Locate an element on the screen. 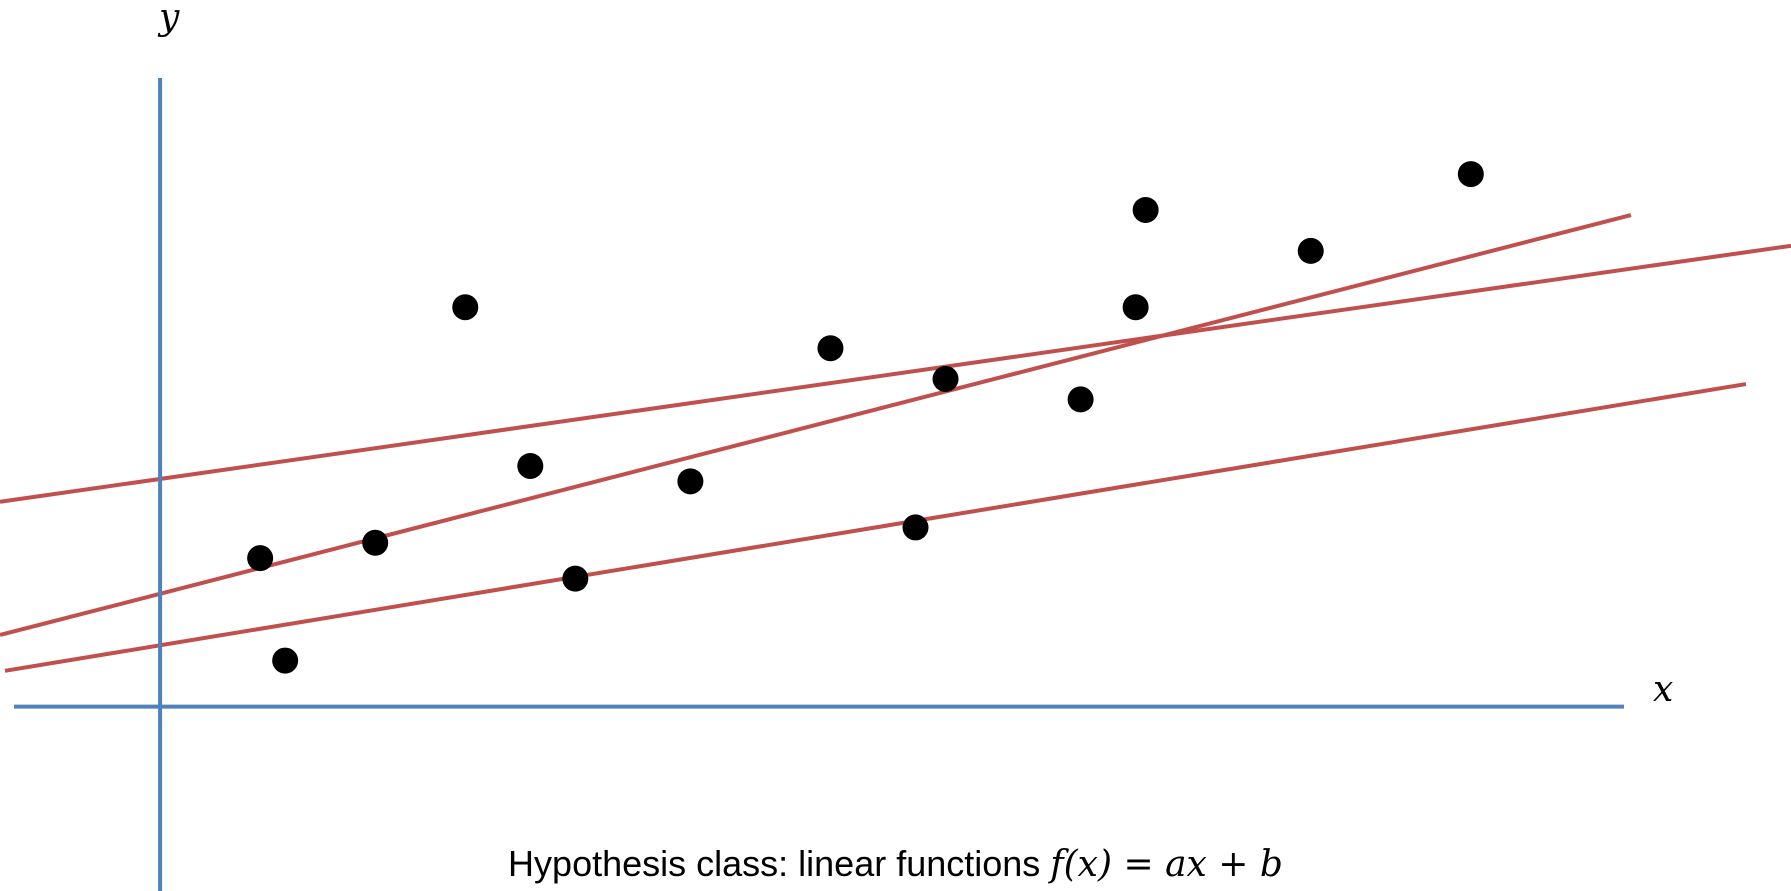  caption-text: Hypothesis class: linear functions is located at coordinates (779, 863).